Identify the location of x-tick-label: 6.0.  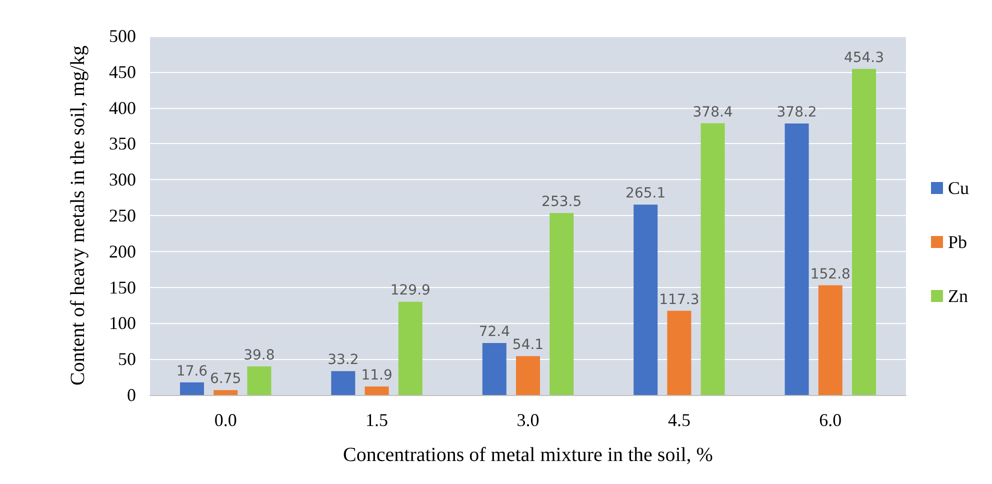
(830, 420).